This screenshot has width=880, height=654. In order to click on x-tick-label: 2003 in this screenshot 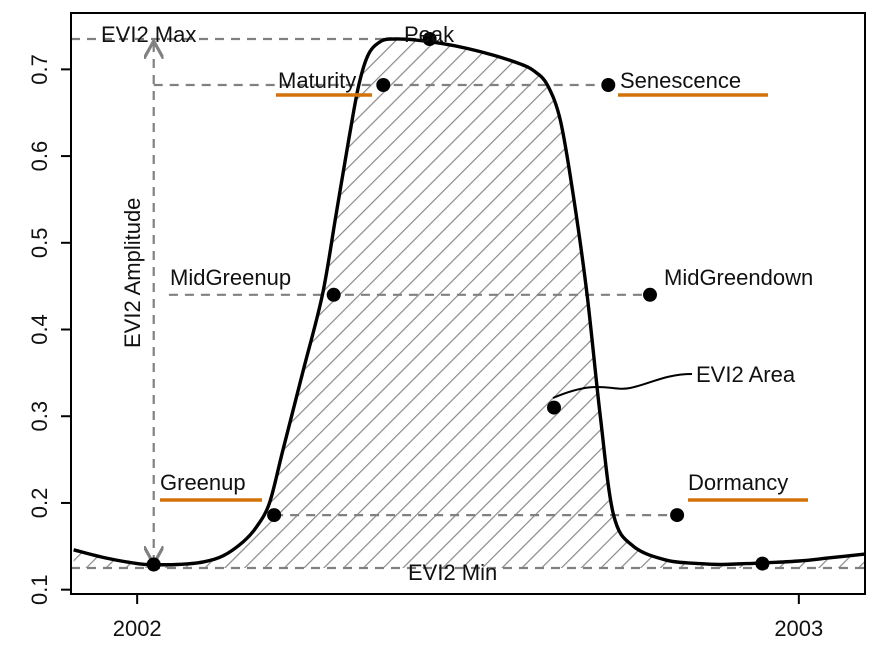, I will do `click(798, 628)`.